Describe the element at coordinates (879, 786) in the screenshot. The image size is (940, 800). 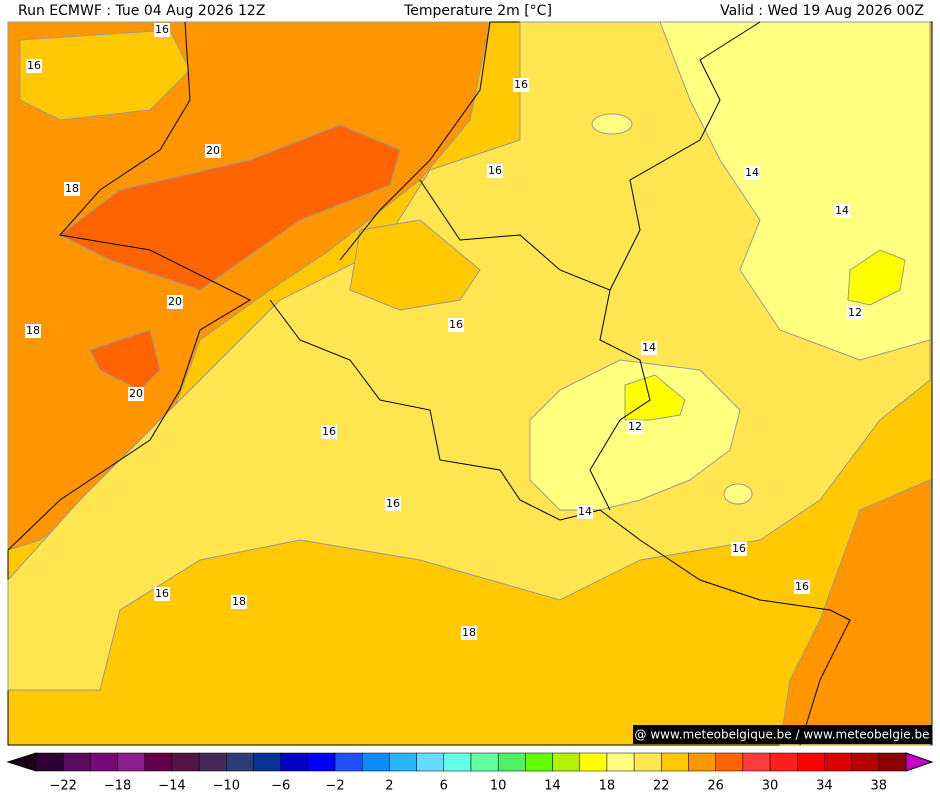
I see `colorbar-label: 38` at that location.